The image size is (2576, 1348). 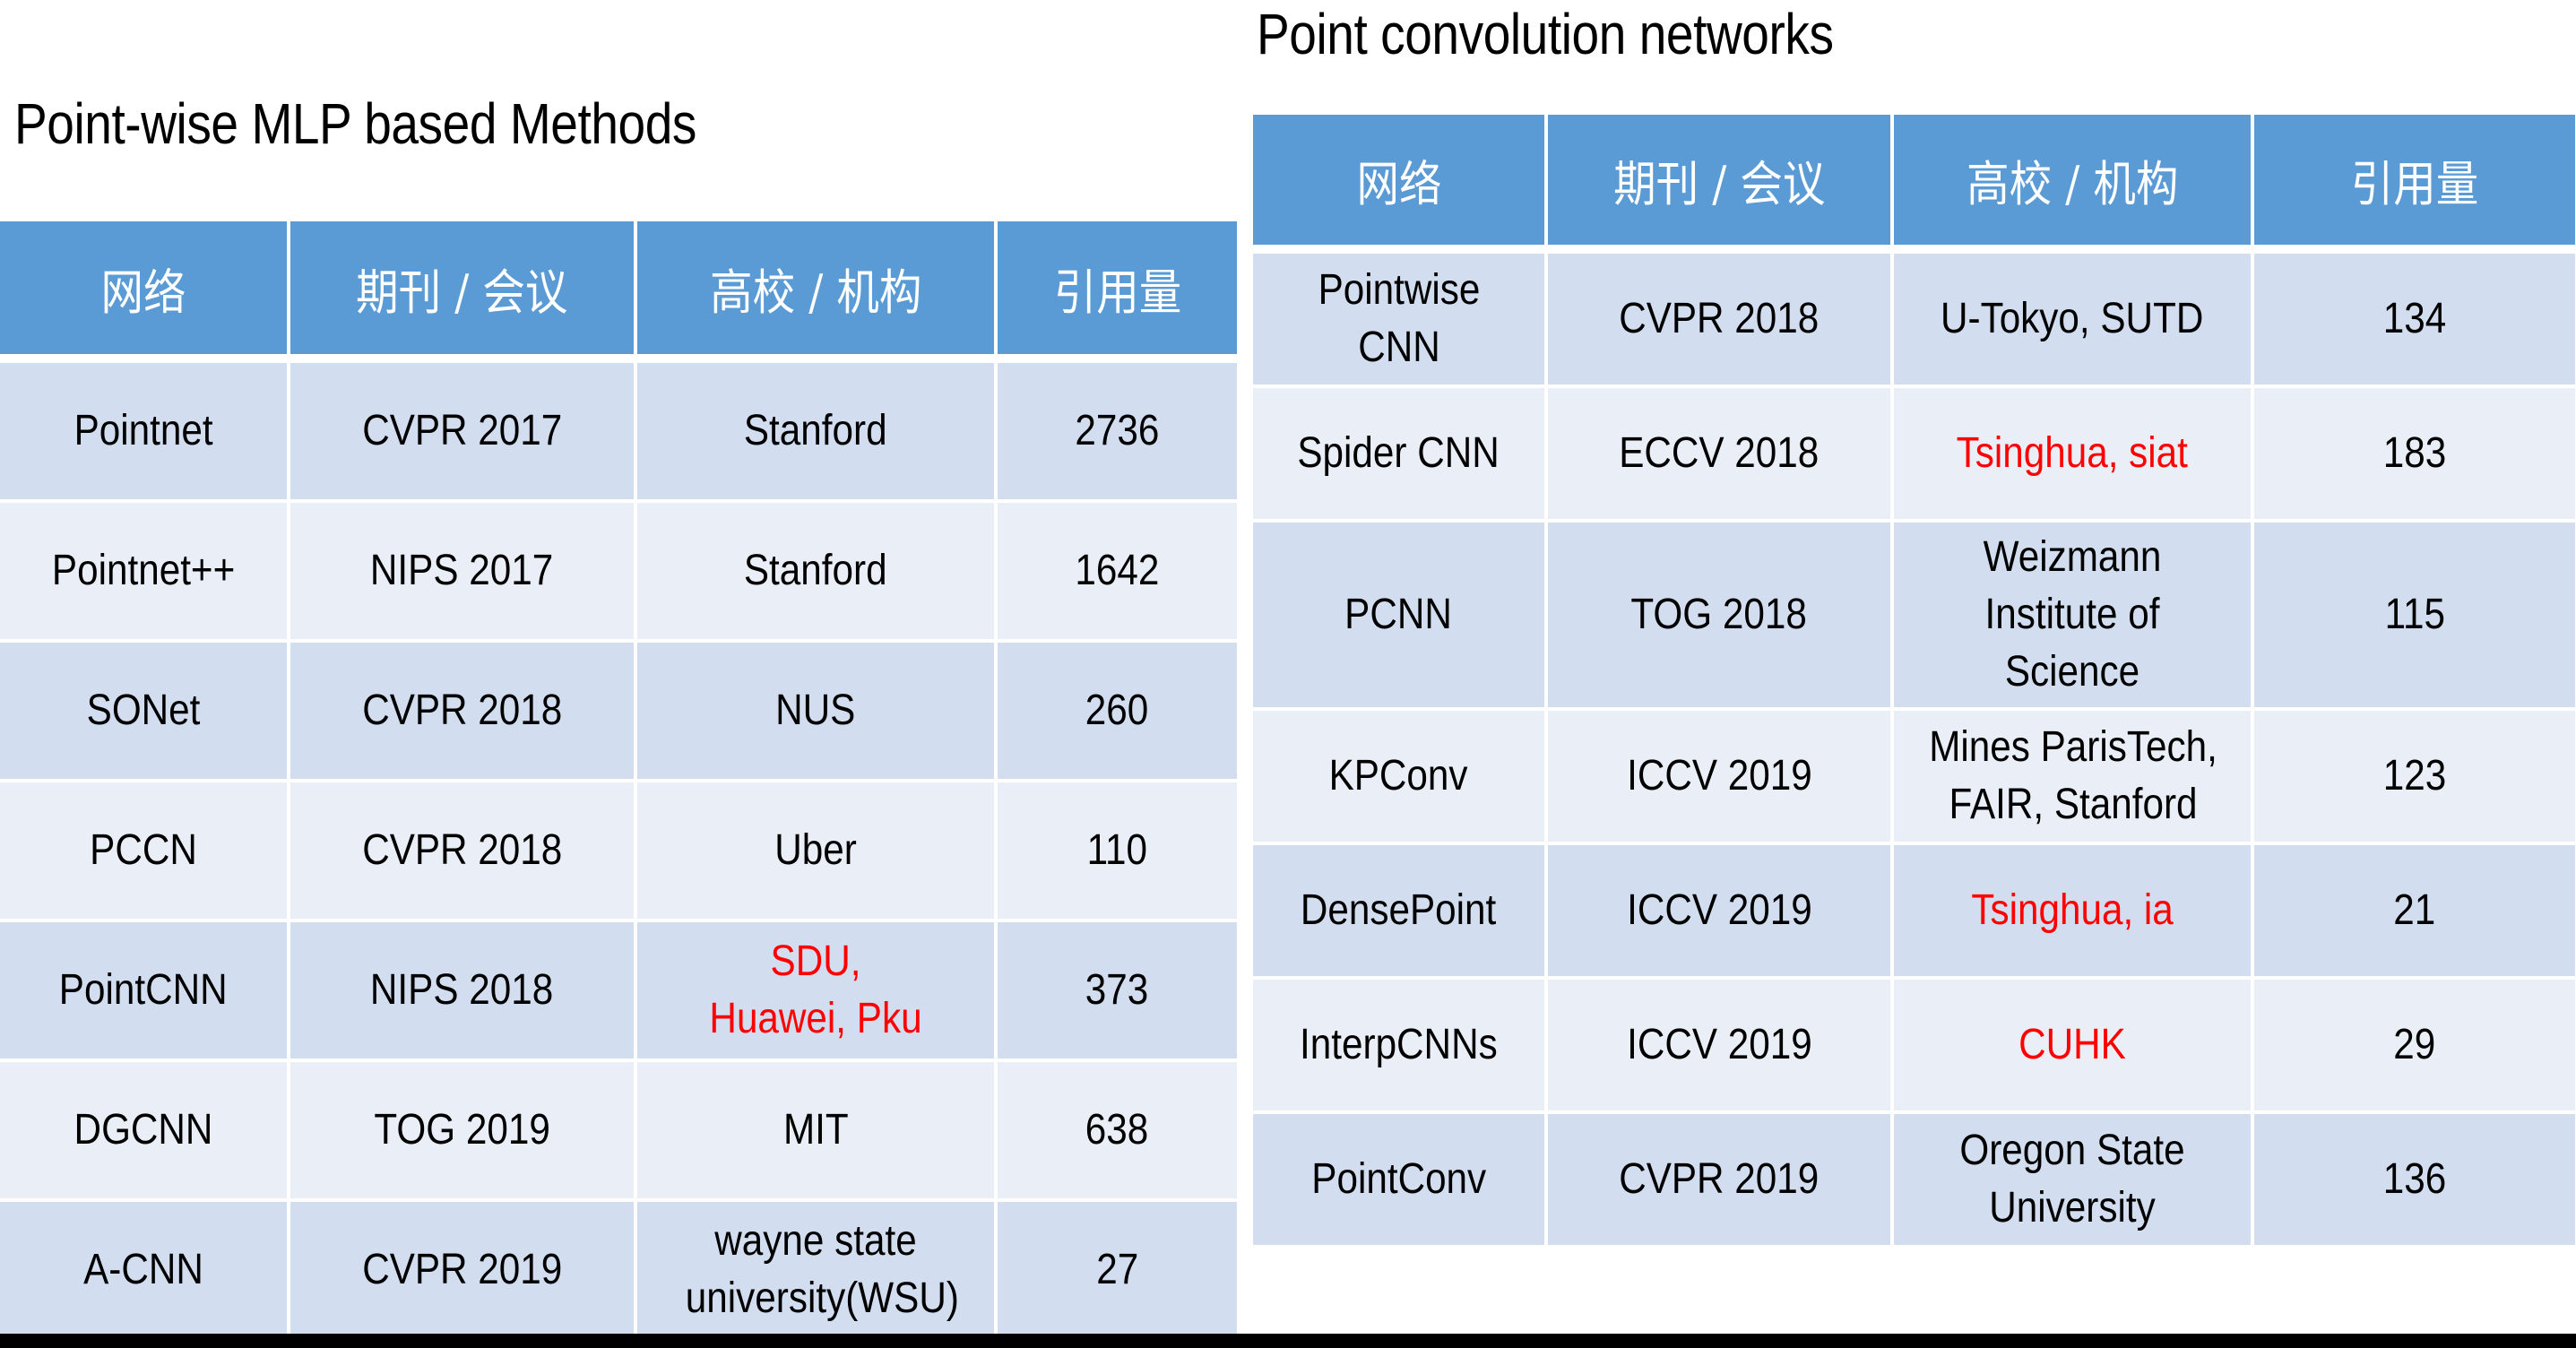 What do you see at coordinates (1117, 1130) in the screenshot?
I see `citation-count: 638` at bounding box center [1117, 1130].